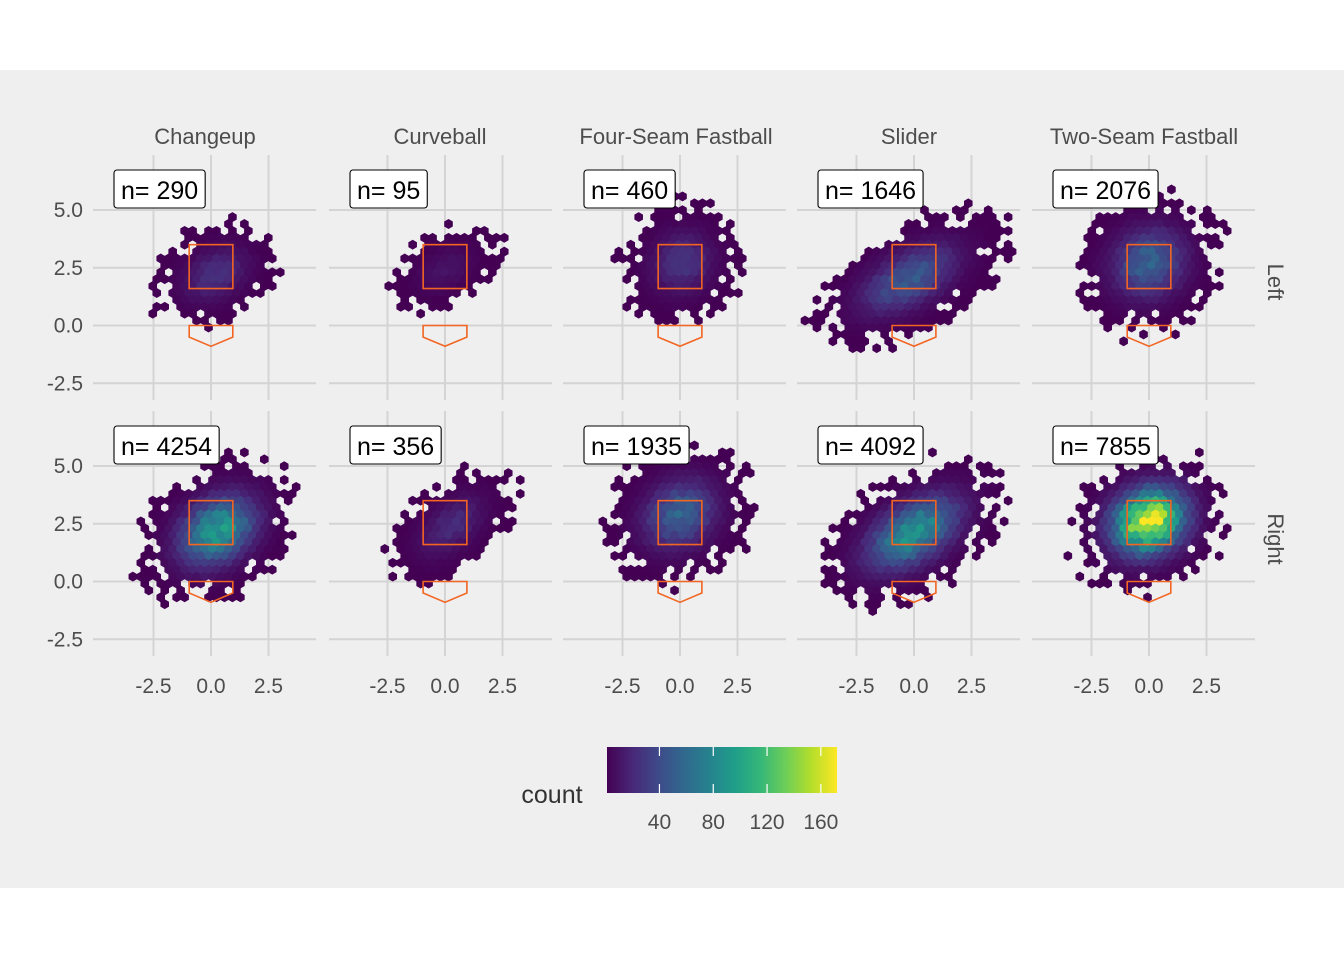 The width and height of the screenshot is (1344, 960). I want to click on n-label-text: n= 4254, so click(166, 447).